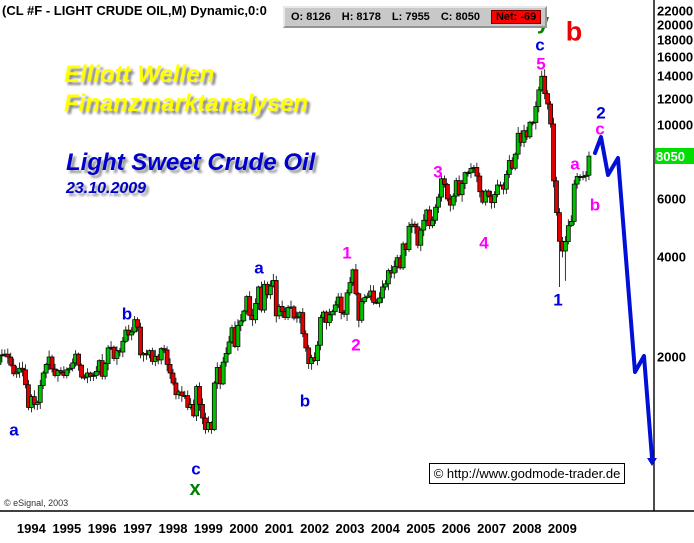 The width and height of the screenshot is (694, 543). I want to click on price-tick-2000: 2000, so click(671, 357).